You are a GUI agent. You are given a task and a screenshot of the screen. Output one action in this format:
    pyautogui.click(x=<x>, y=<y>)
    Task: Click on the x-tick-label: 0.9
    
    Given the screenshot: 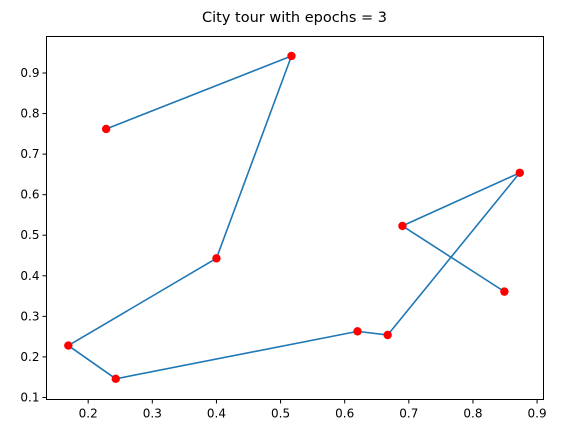 What is the action you would take?
    pyautogui.click(x=537, y=414)
    